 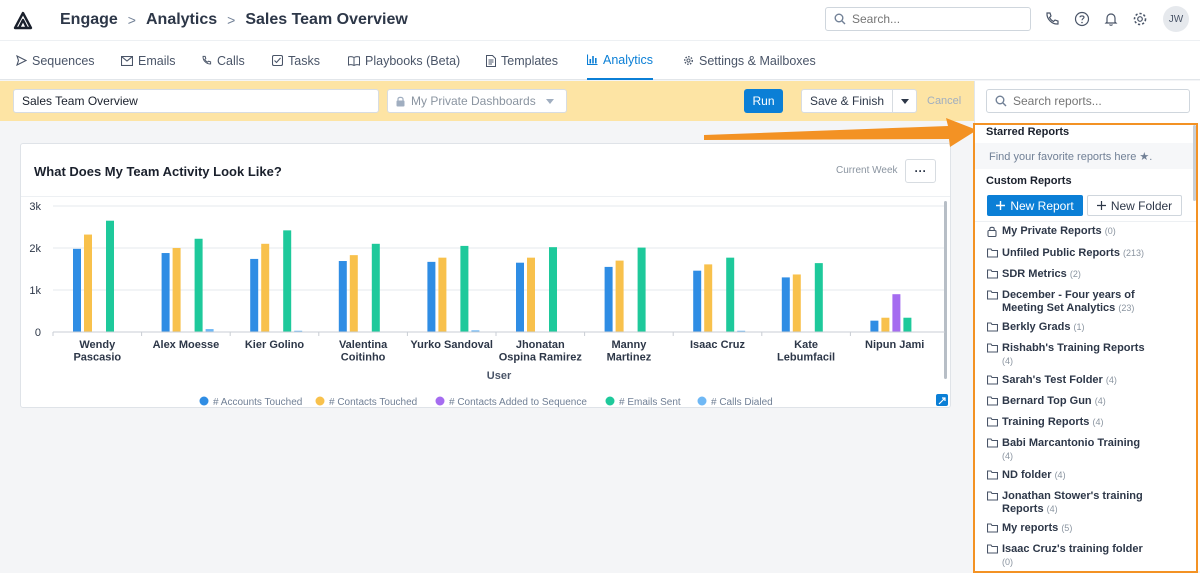 I want to click on more-options-button: ···, so click(x=920, y=171).